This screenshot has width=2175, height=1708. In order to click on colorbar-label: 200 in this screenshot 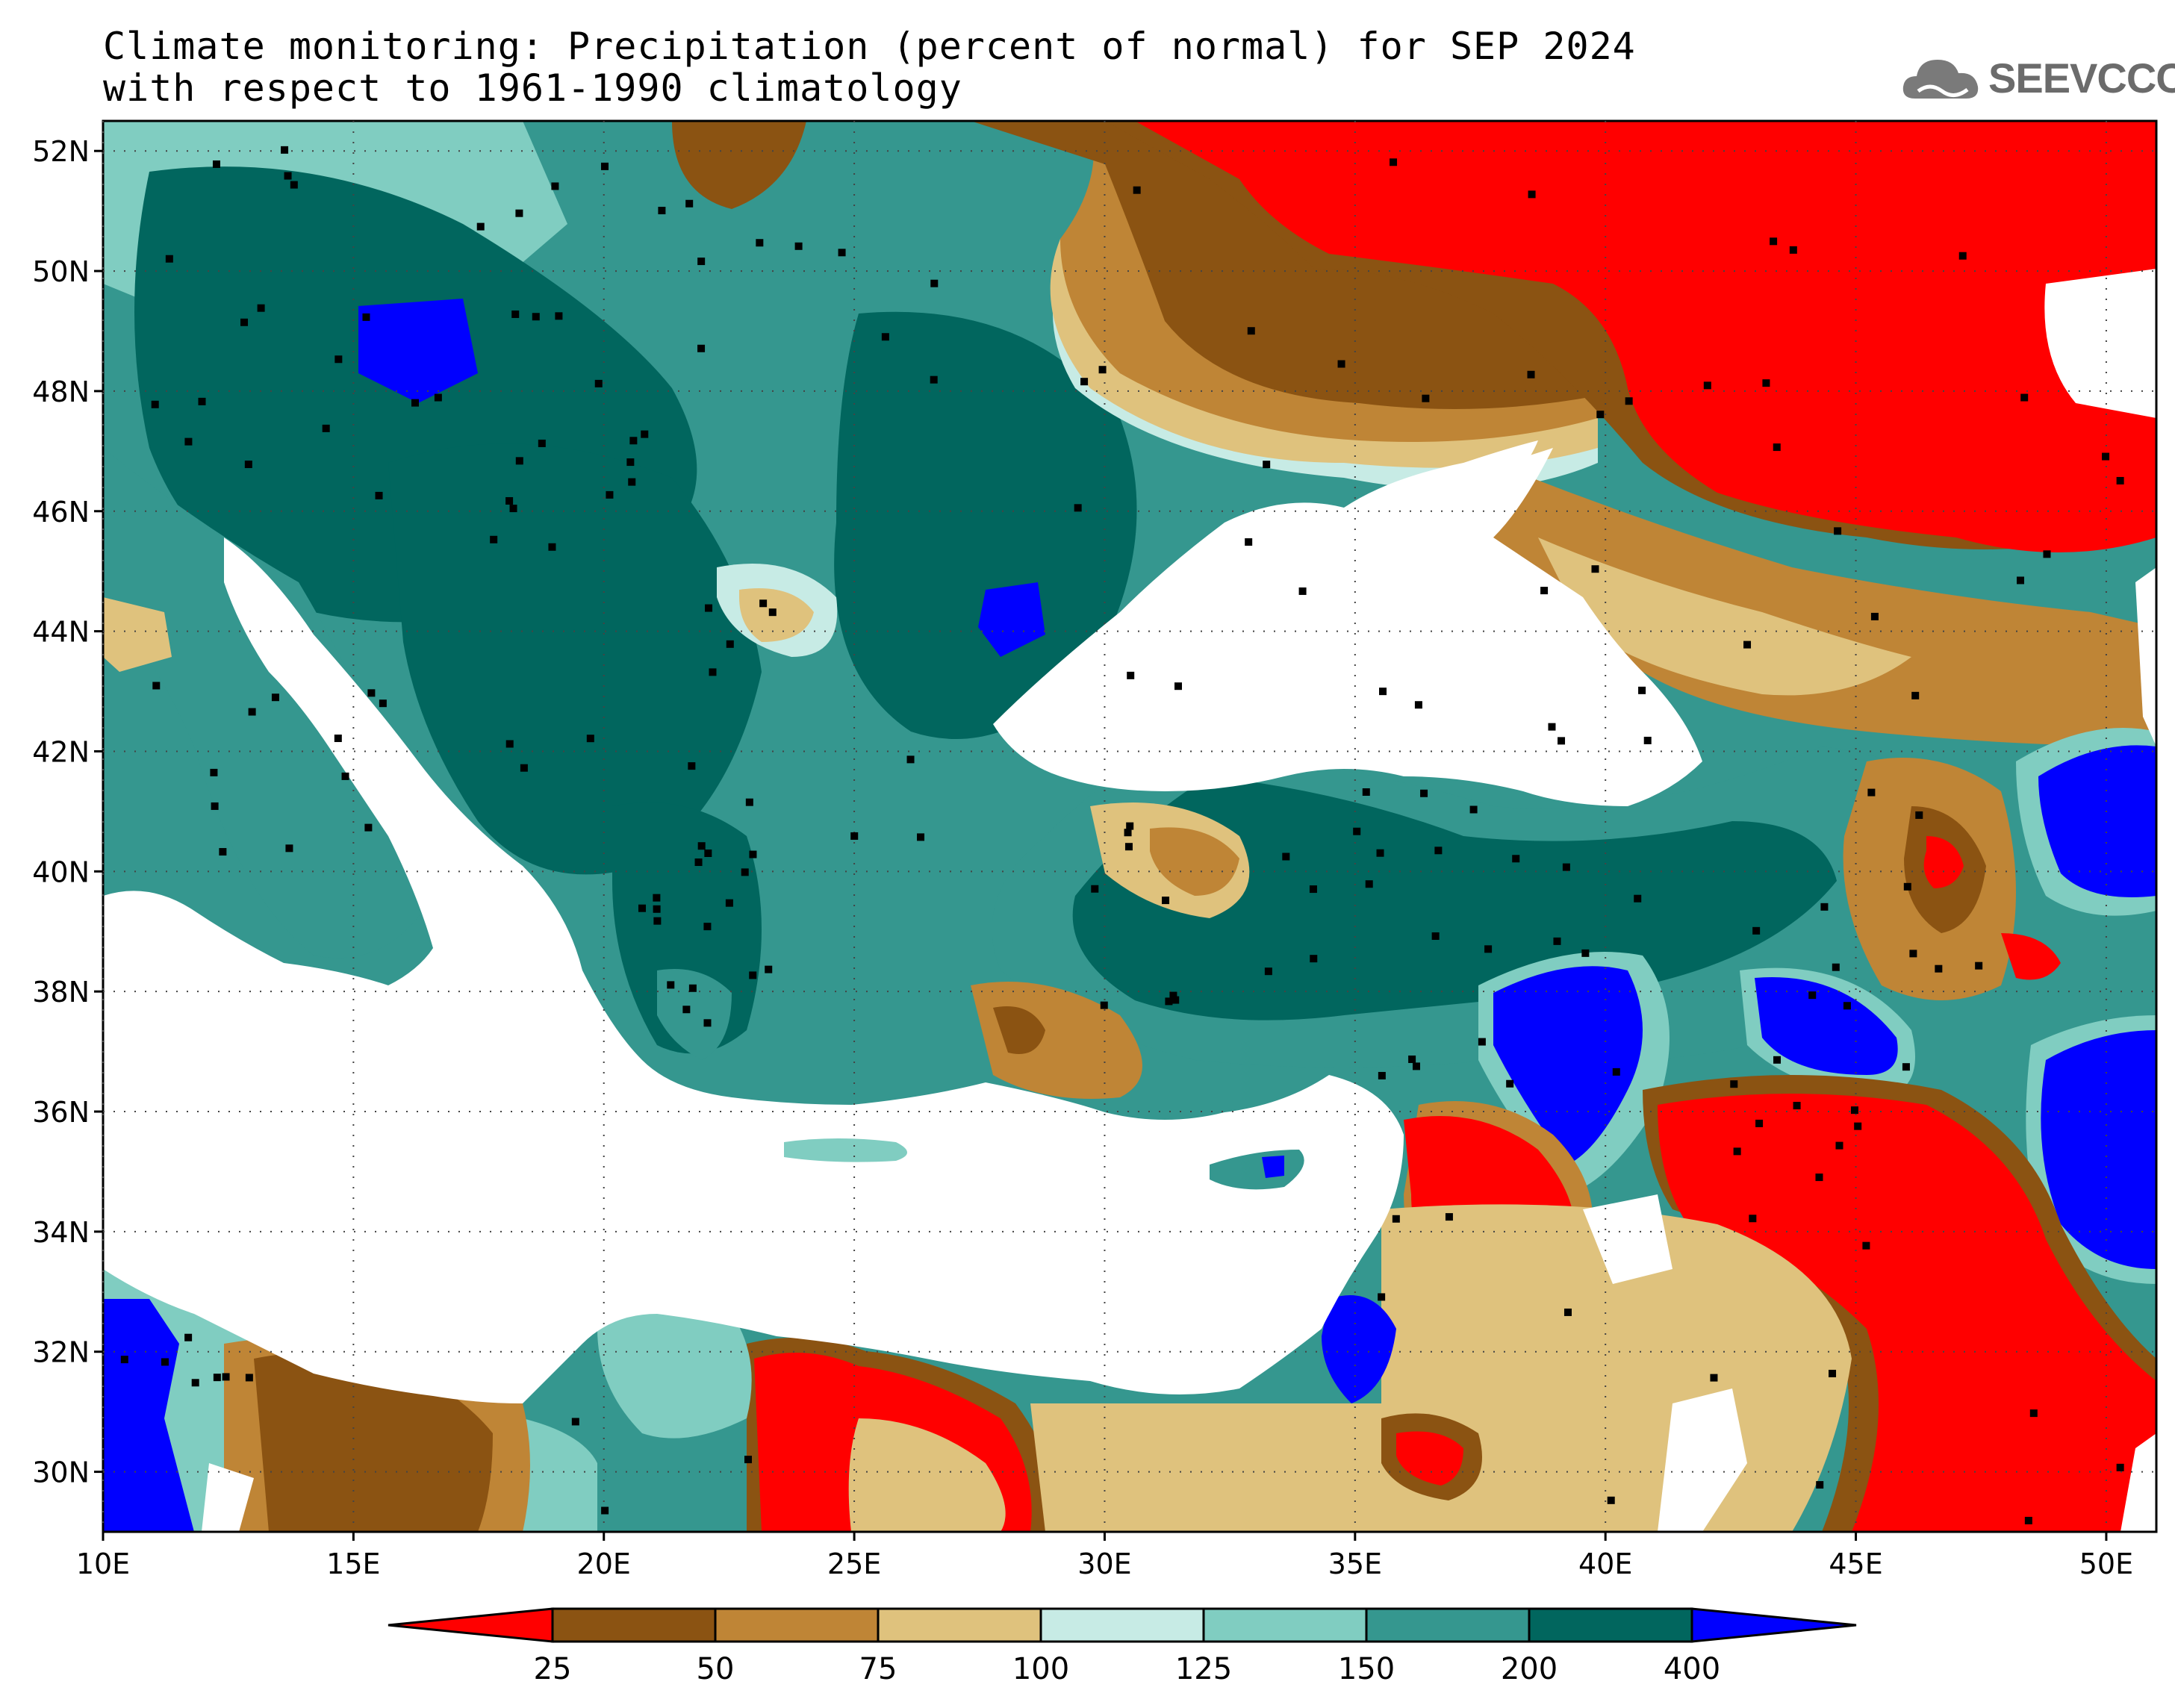, I will do `click(1529, 1669)`.